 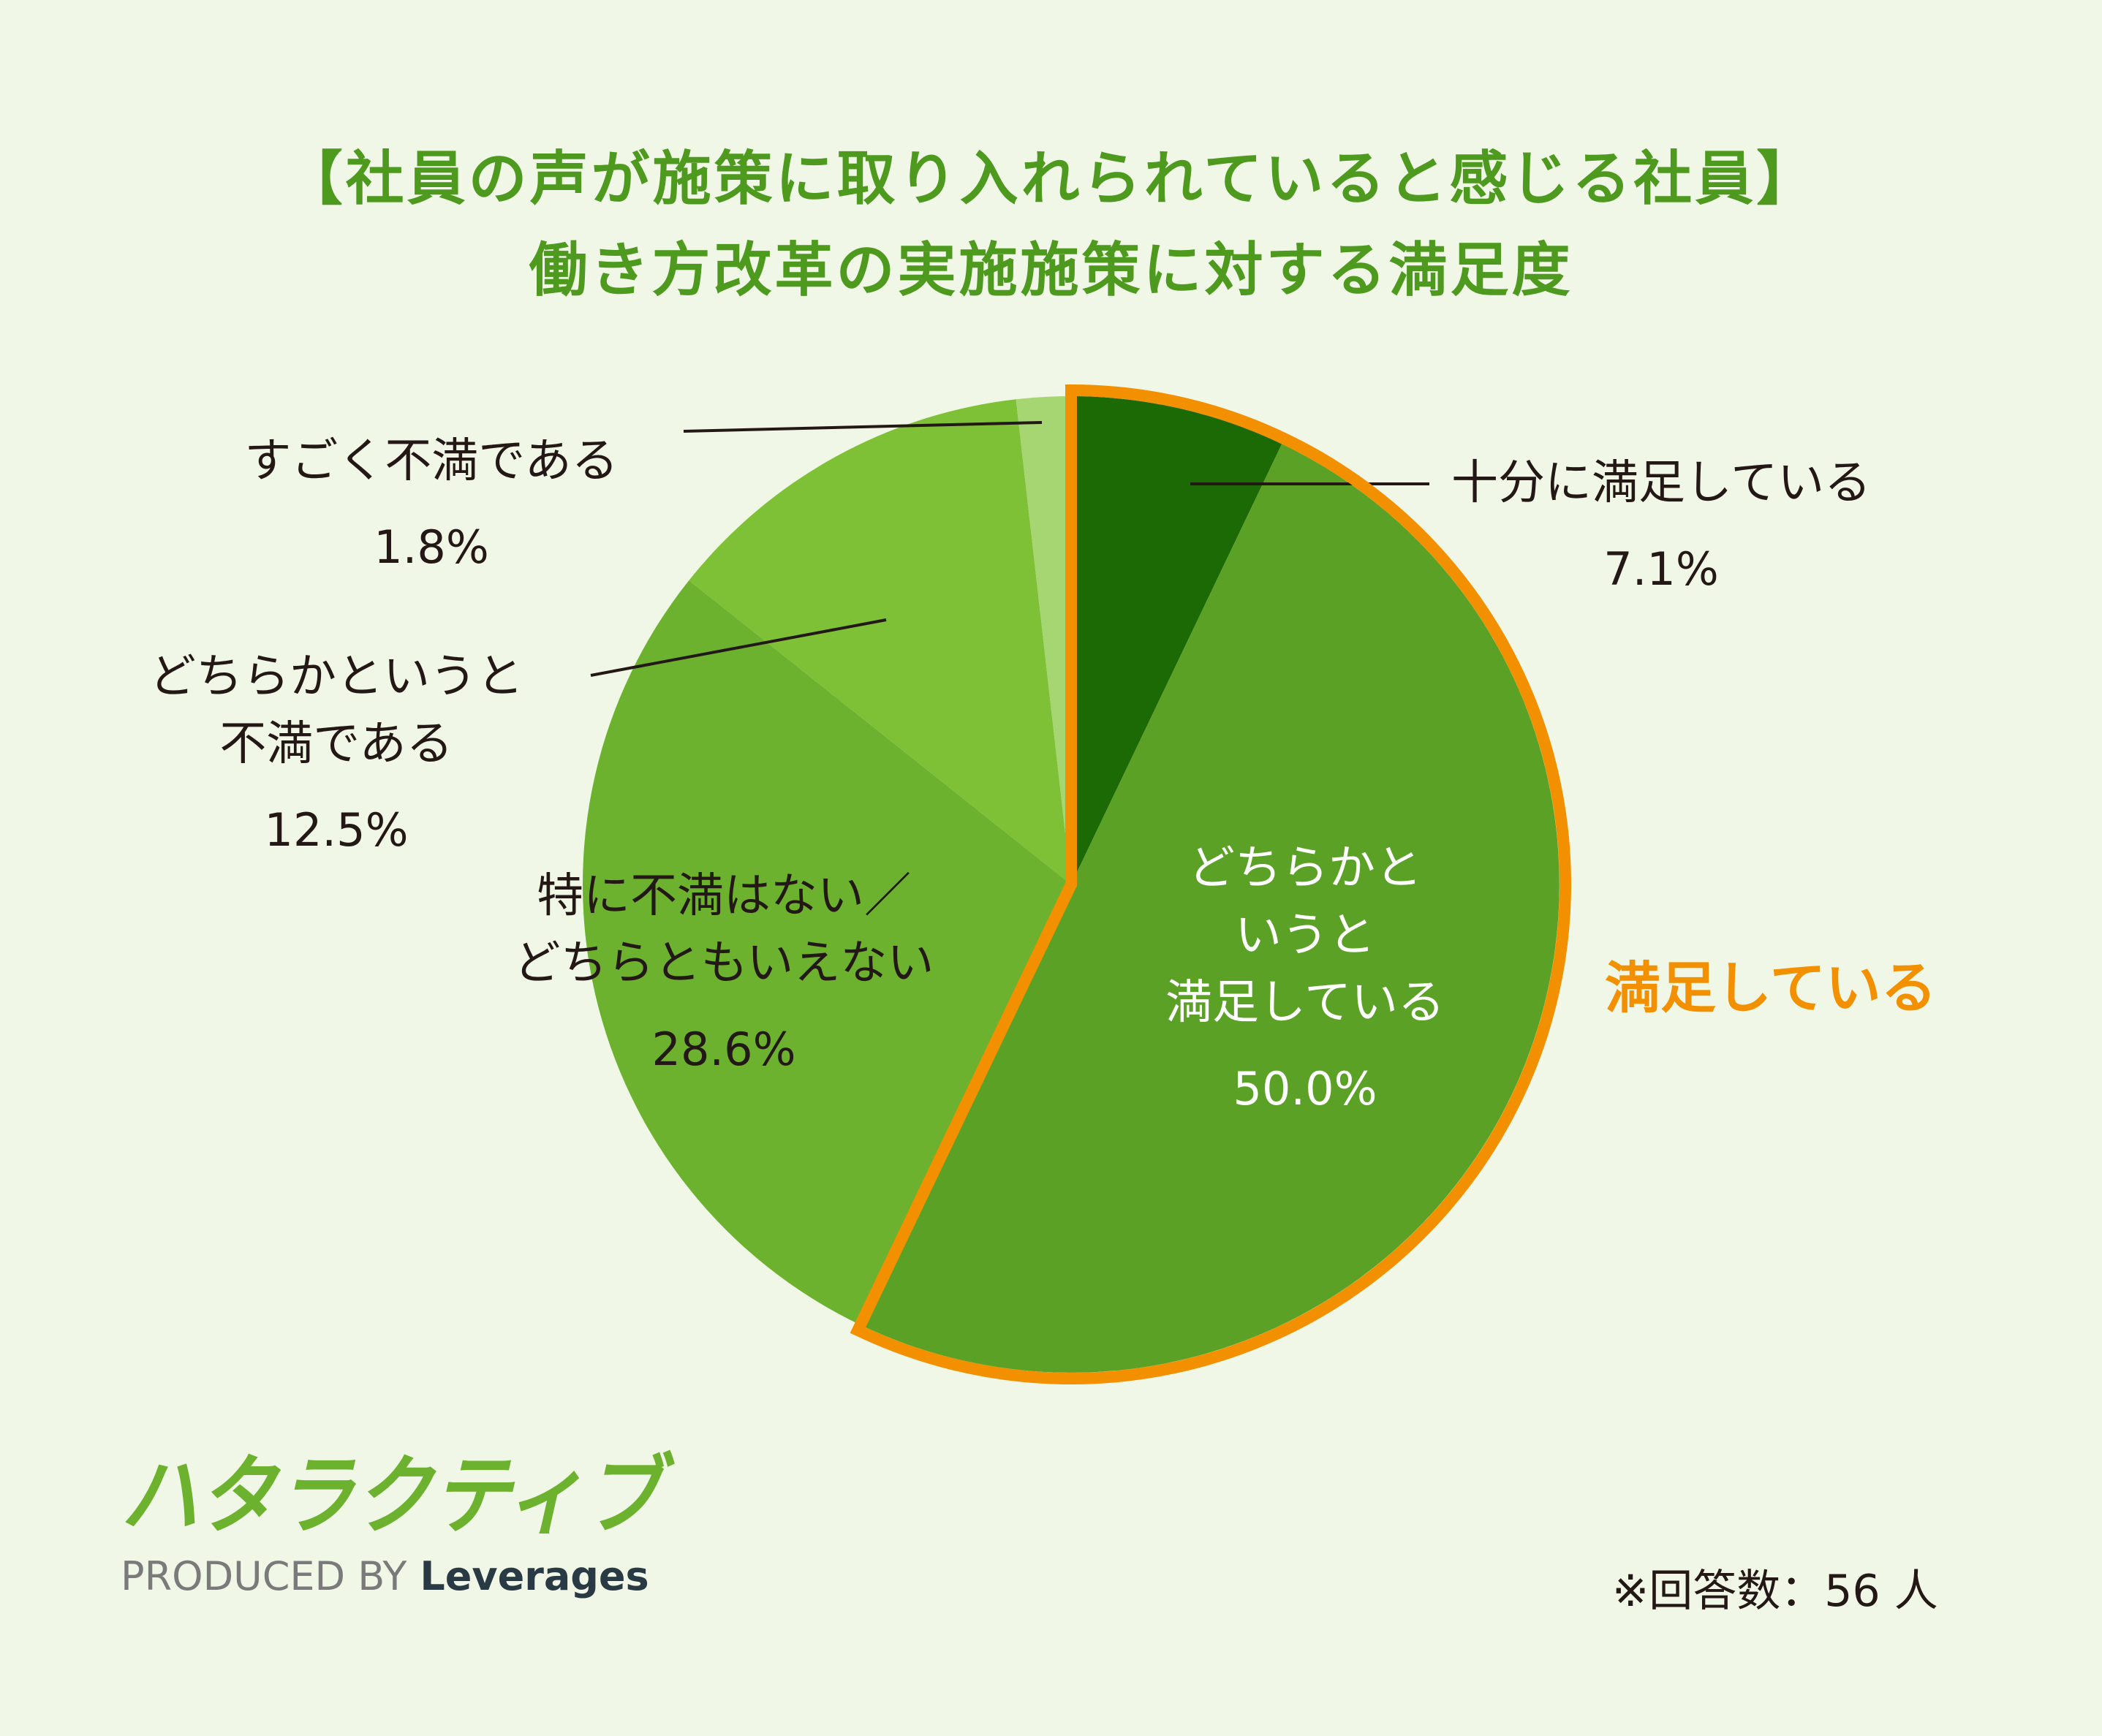 What do you see at coordinates (431, 461) in the screenshot?
I see `slice-label-text: すごく不満である` at bounding box center [431, 461].